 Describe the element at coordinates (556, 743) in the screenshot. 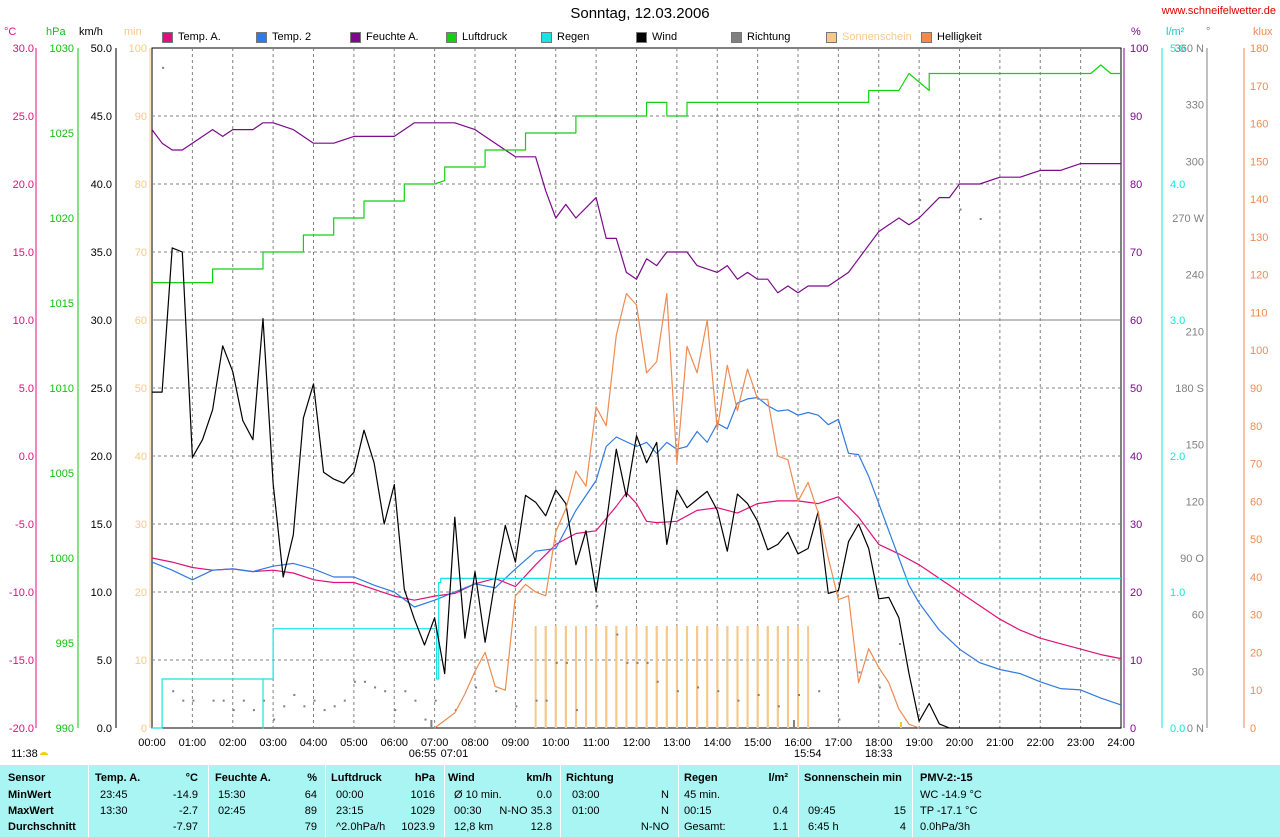

I see `x-tick-label: 10:00` at that location.